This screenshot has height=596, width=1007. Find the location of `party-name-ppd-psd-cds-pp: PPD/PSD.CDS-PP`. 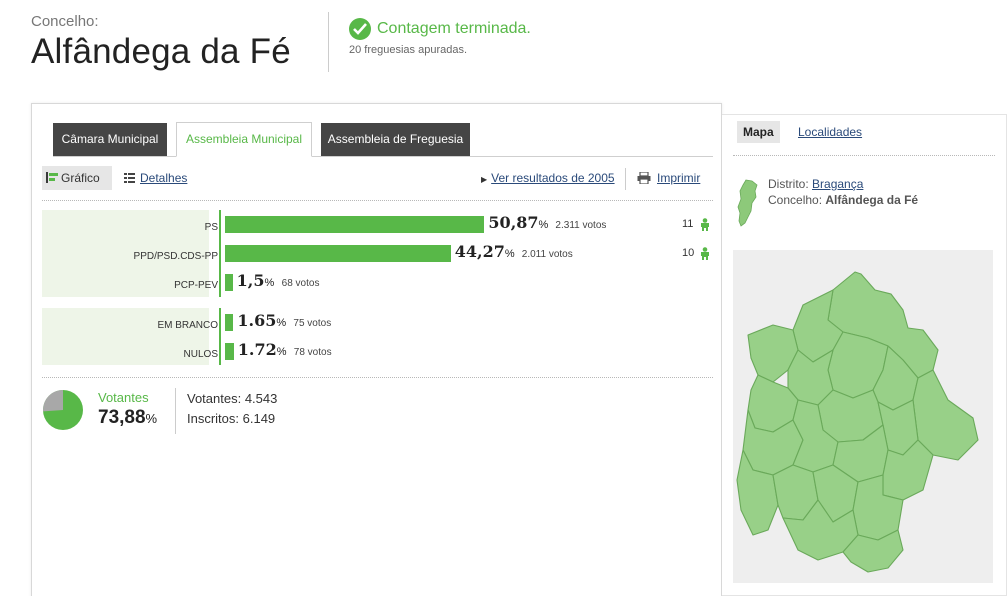

party-name-ppd-psd-cds-pp: PPD/PSD.CDS-PP is located at coordinates (175, 256).